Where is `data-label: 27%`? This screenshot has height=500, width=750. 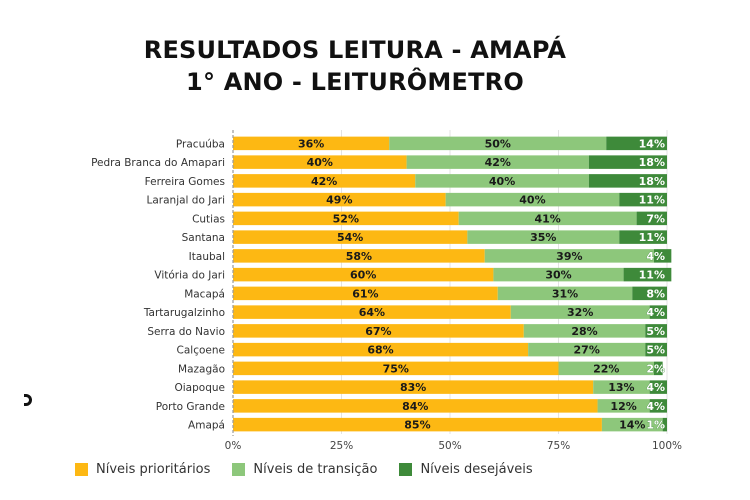 data-label: 27% is located at coordinates (587, 350).